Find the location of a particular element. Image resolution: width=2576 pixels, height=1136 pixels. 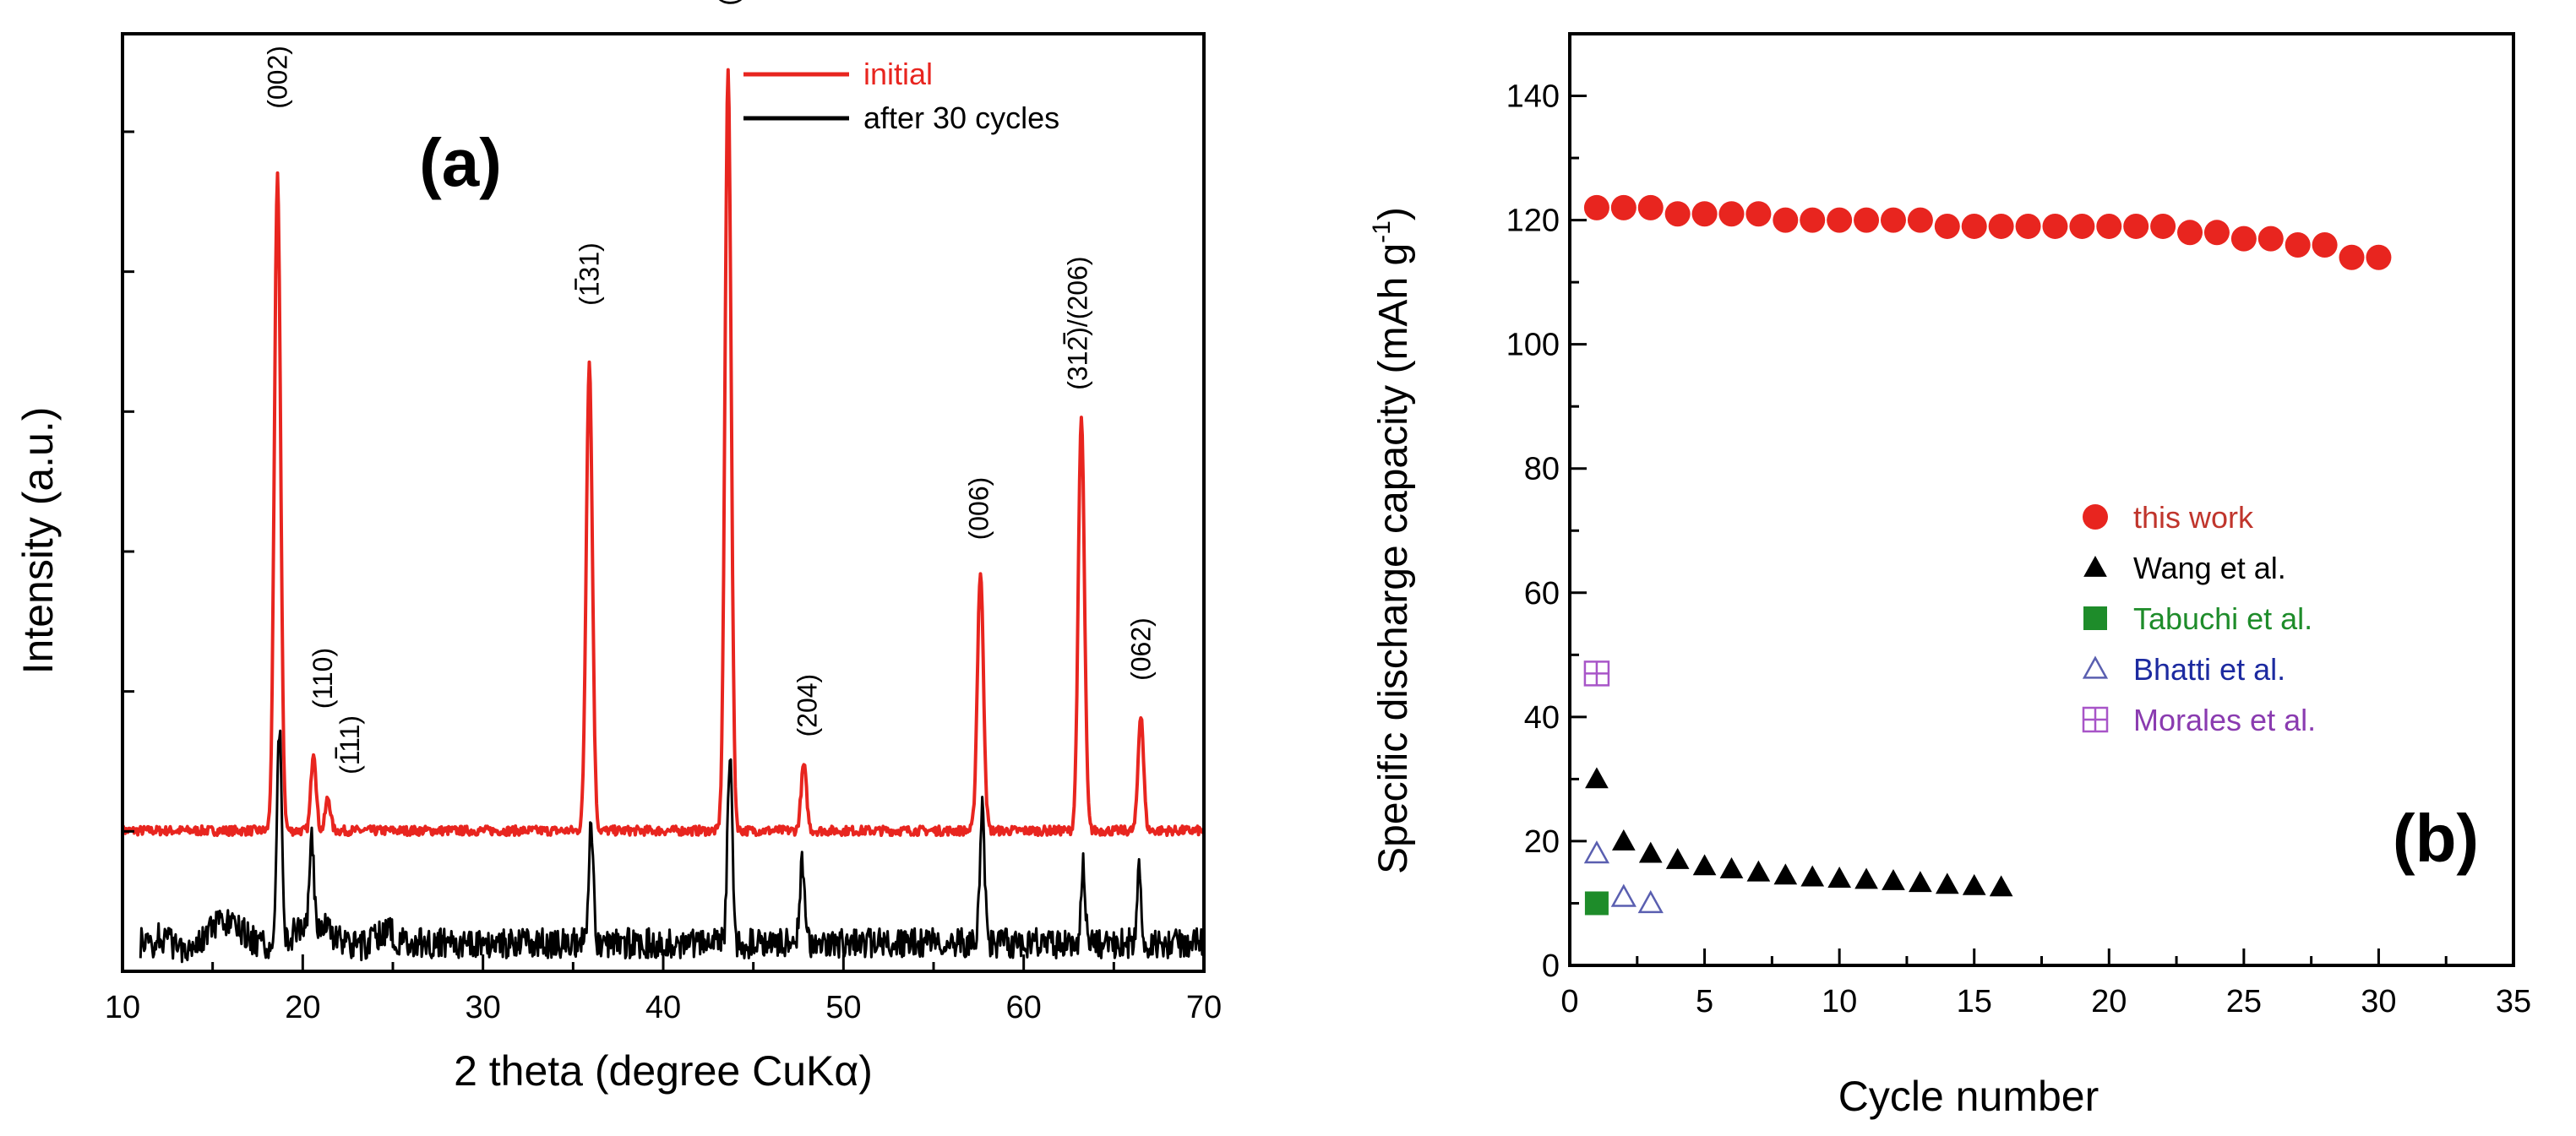

x-tick-label: 35 is located at coordinates (2513, 1001).